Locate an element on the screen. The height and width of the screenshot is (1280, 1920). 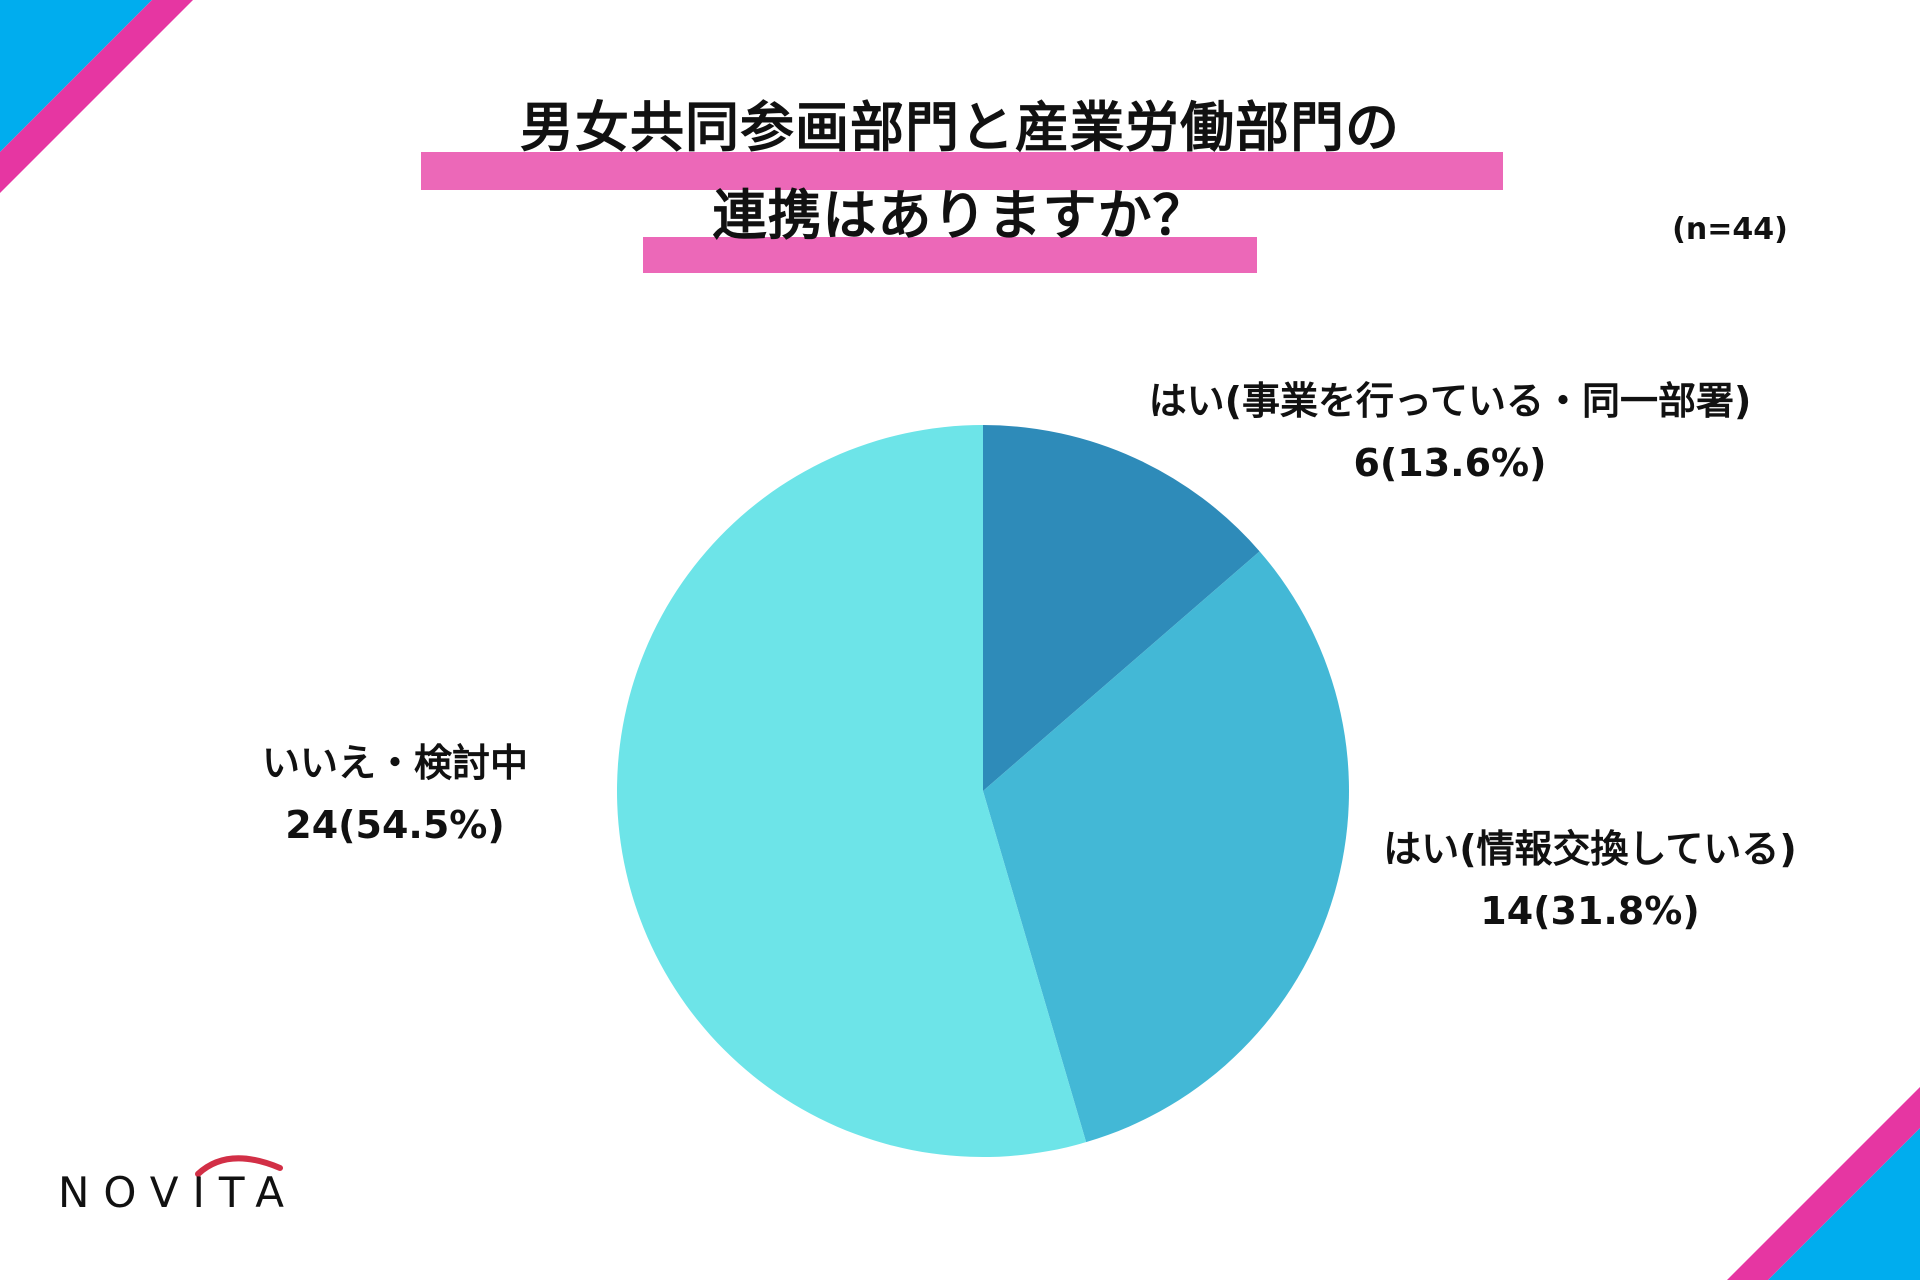
slice-label-text: いいえ・検討中 is located at coordinates (394, 763).